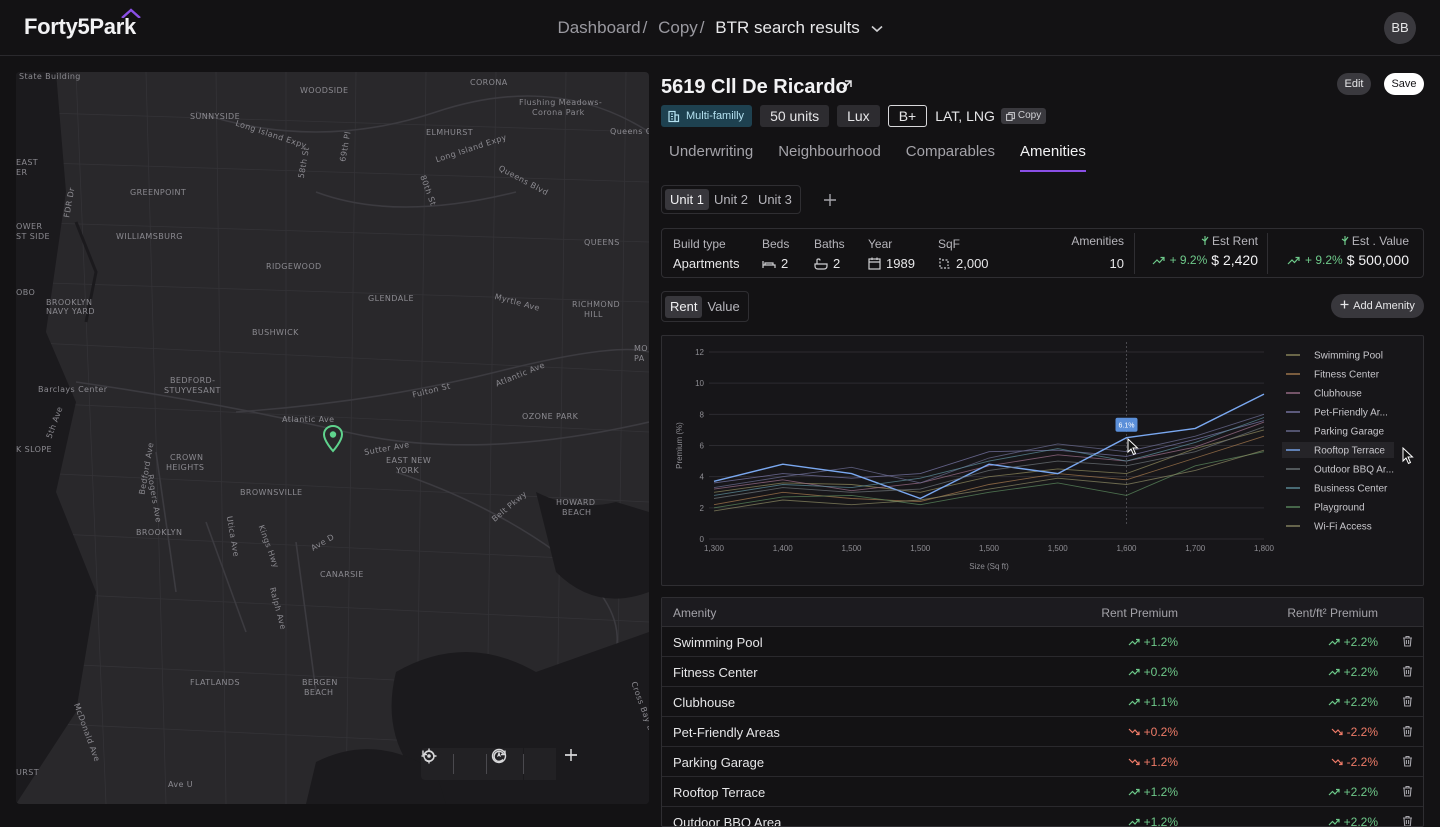  Describe the element at coordinates (1205, 240) in the screenshot. I see `sparkle-icon` at that location.